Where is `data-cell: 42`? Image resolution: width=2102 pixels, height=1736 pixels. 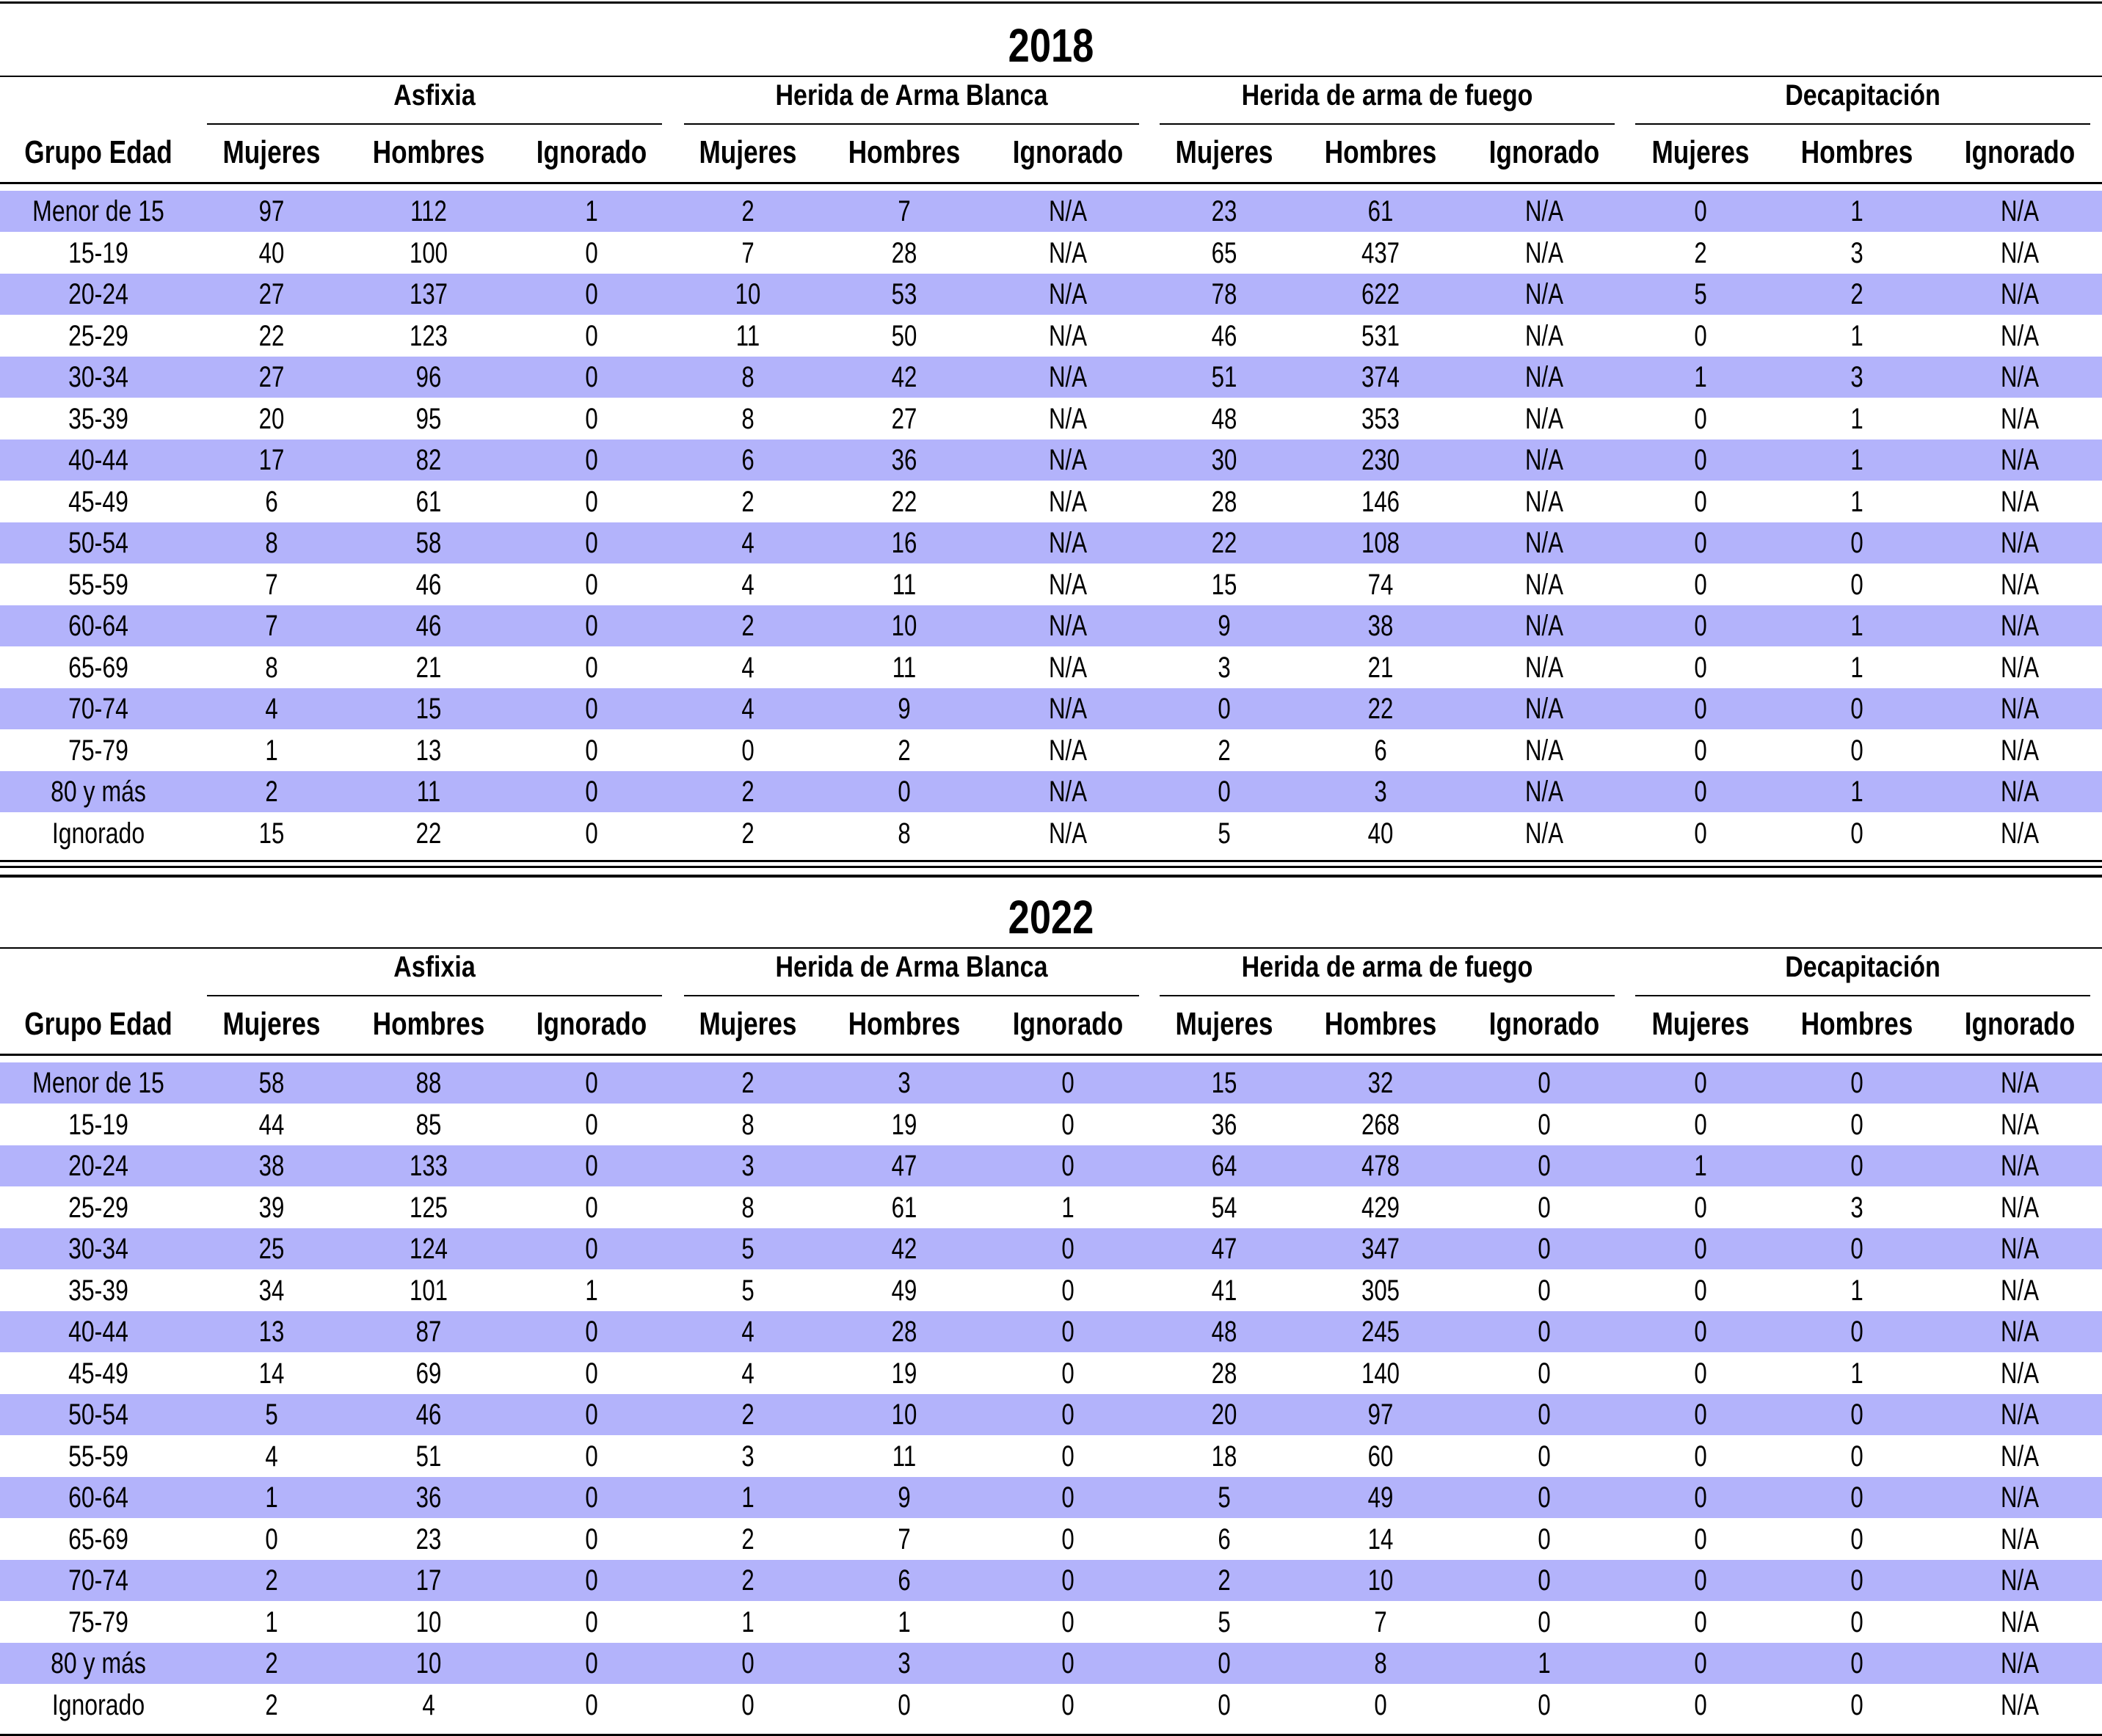 data-cell: 42 is located at coordinates (904, 377).